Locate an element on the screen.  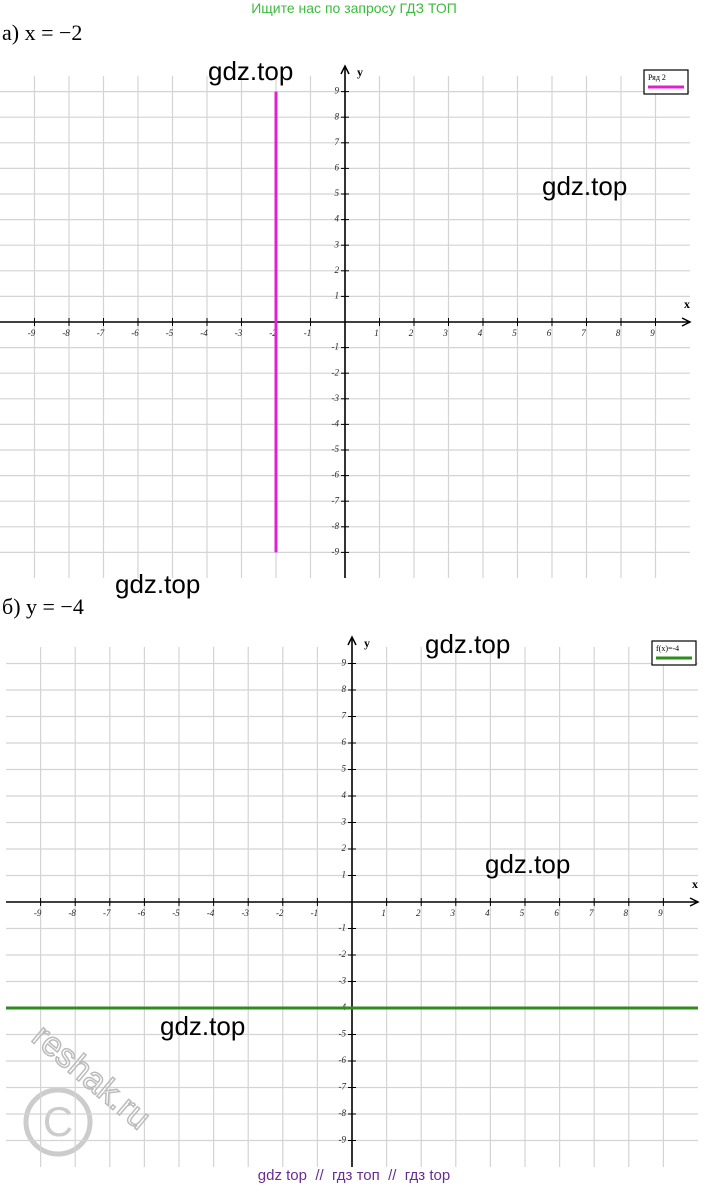
svg-text: C is located at coordinates (58, 1121).